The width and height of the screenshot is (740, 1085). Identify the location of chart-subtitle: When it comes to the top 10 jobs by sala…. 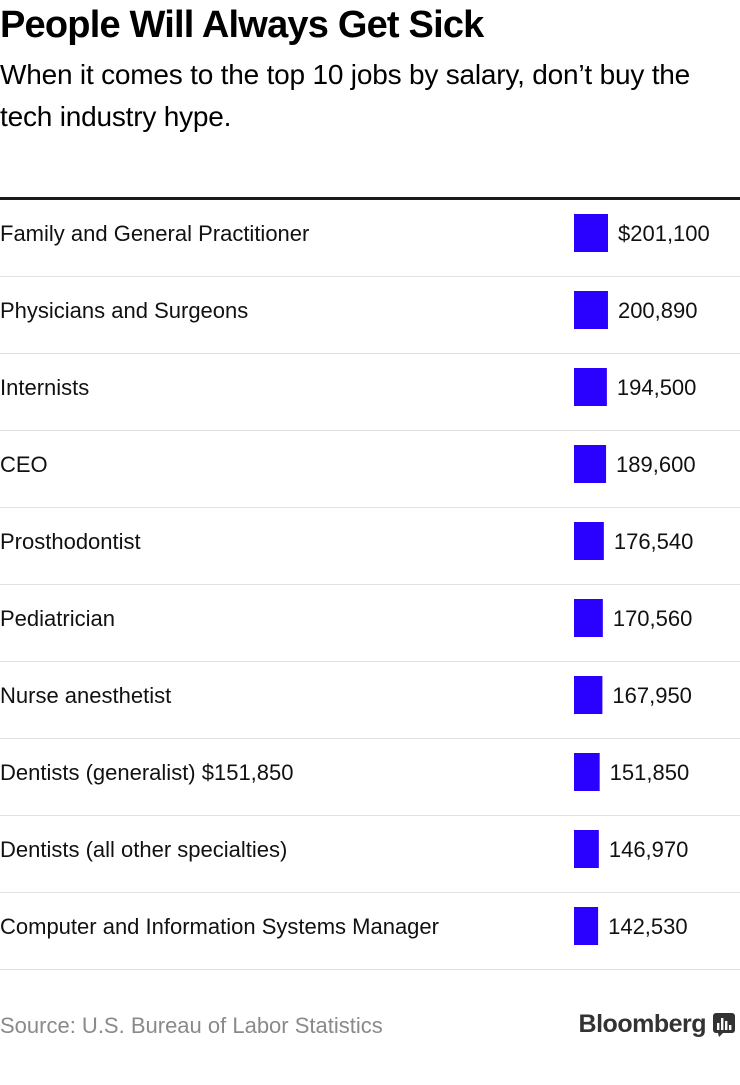
(345, 95).